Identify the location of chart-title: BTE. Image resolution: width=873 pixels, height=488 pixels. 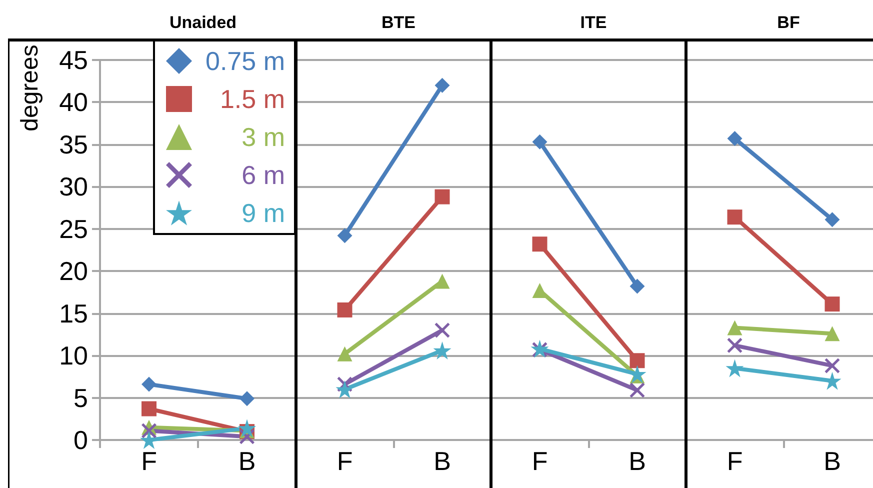
(399, 22).